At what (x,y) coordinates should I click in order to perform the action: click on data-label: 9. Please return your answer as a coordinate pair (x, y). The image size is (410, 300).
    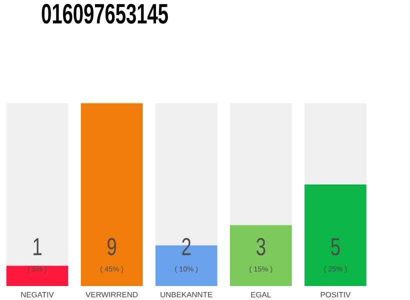
    Looking at the image, I should click on (112, 247).